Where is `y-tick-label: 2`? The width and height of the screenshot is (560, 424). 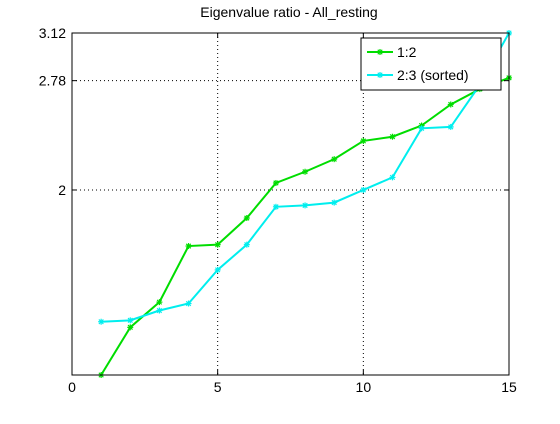 y-tick-label: 2 is located at coordinates (62, 190).